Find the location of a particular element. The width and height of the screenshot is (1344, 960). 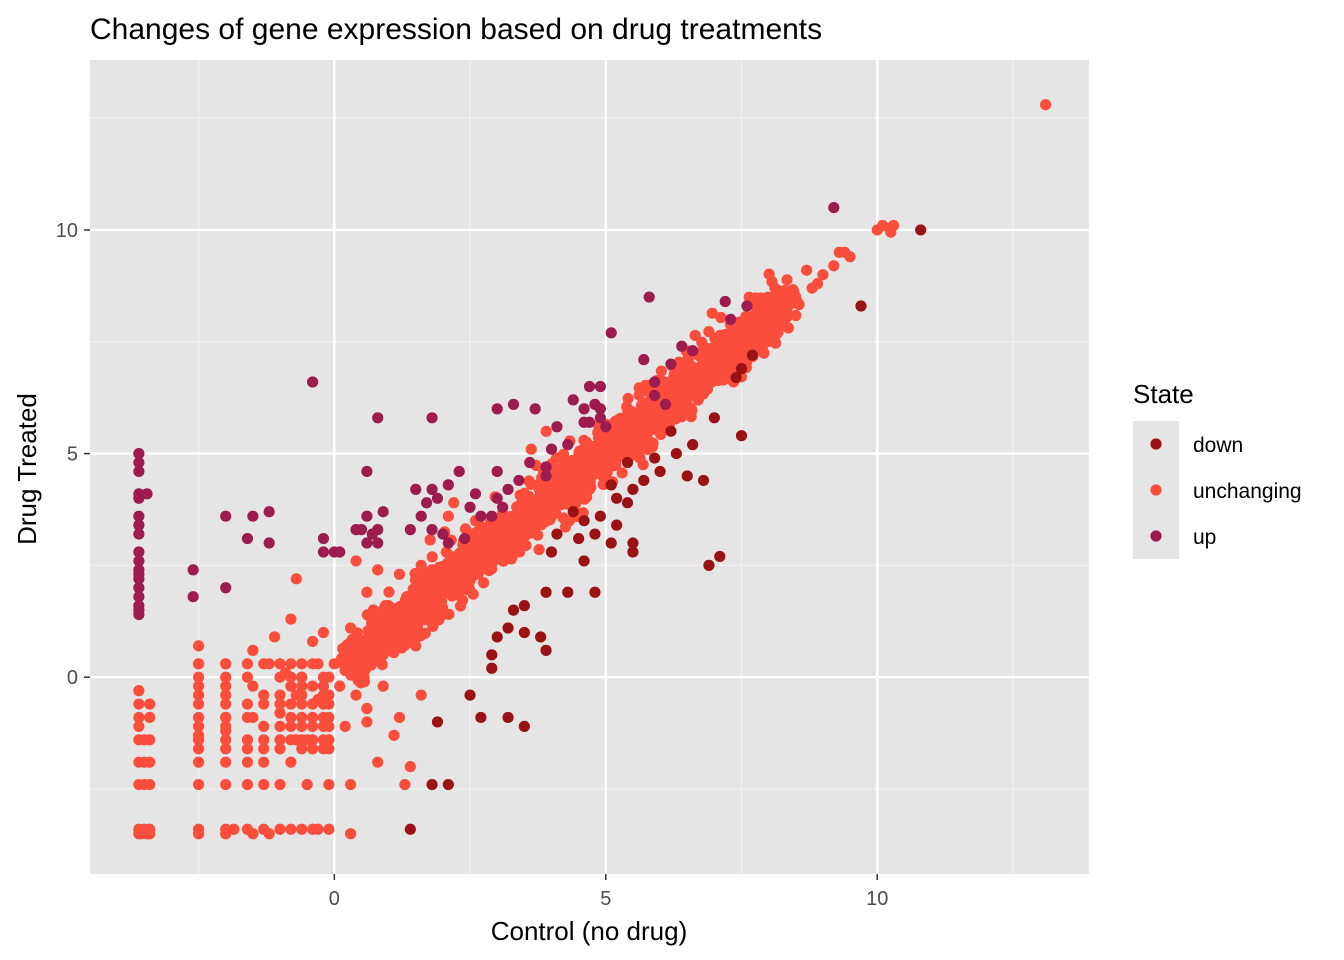

y-axis-title: Drug Treated is located at coordinates (27, 469).